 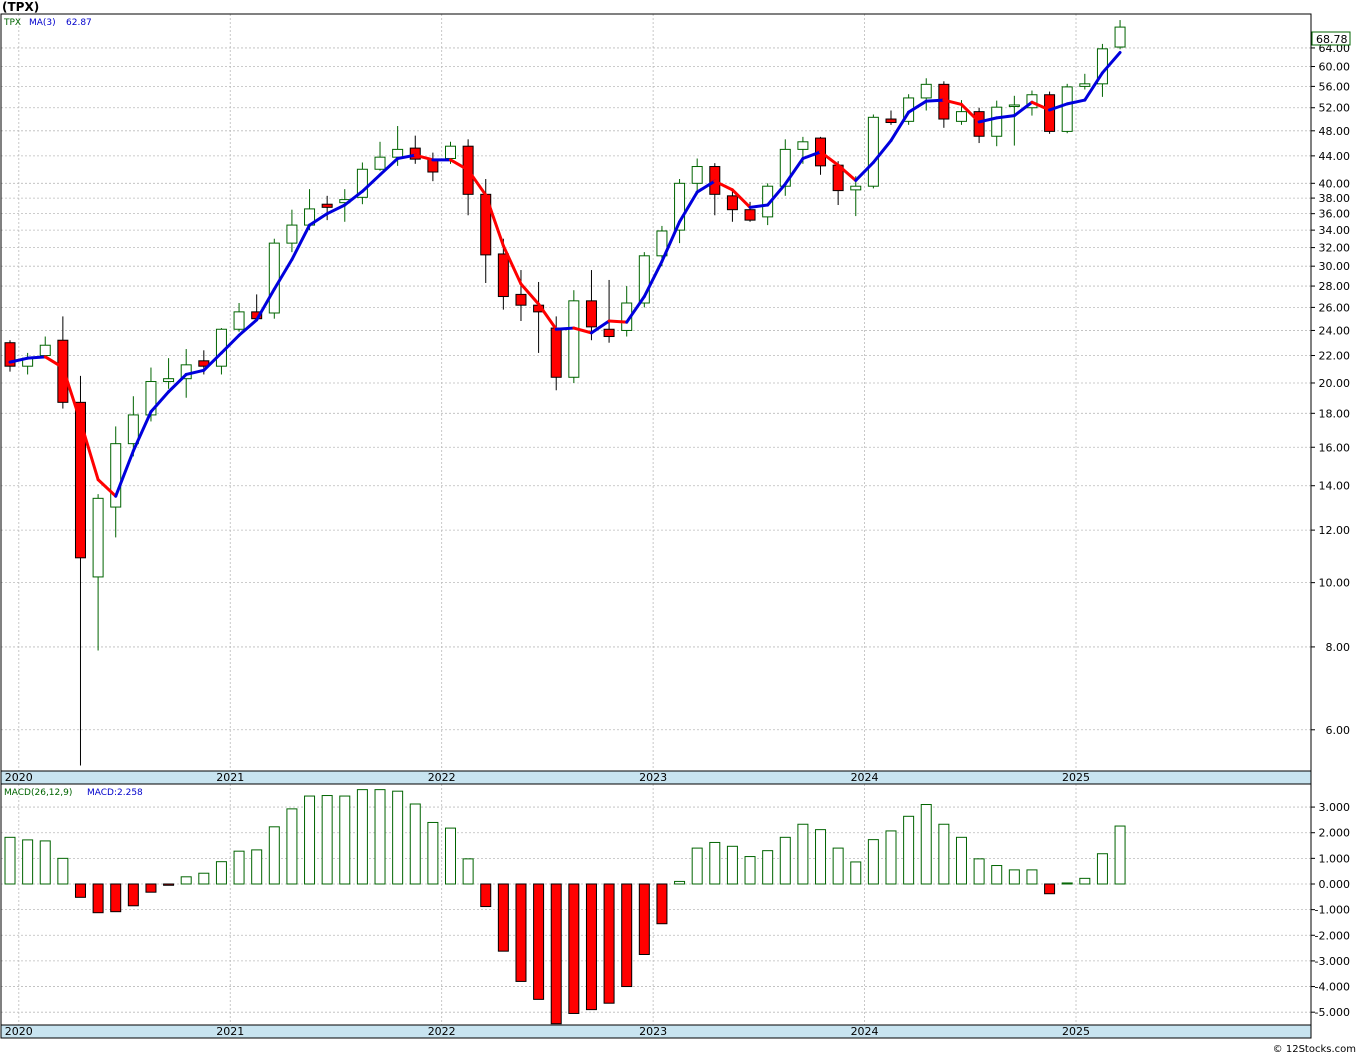 What do you see at coordinates (1335, 266) in the screenshot?
I see `price-tick-label: 30.00` at bounding box center [1335, 266].